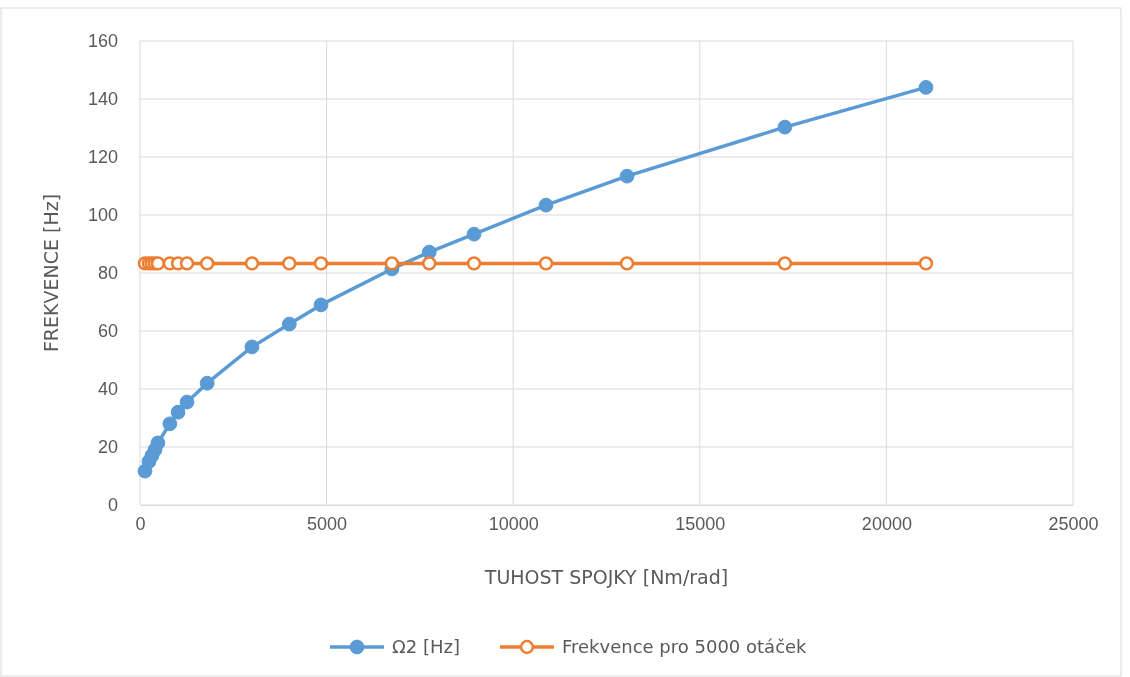  I want to click on y-tick-label: 140, so click(102, 99).